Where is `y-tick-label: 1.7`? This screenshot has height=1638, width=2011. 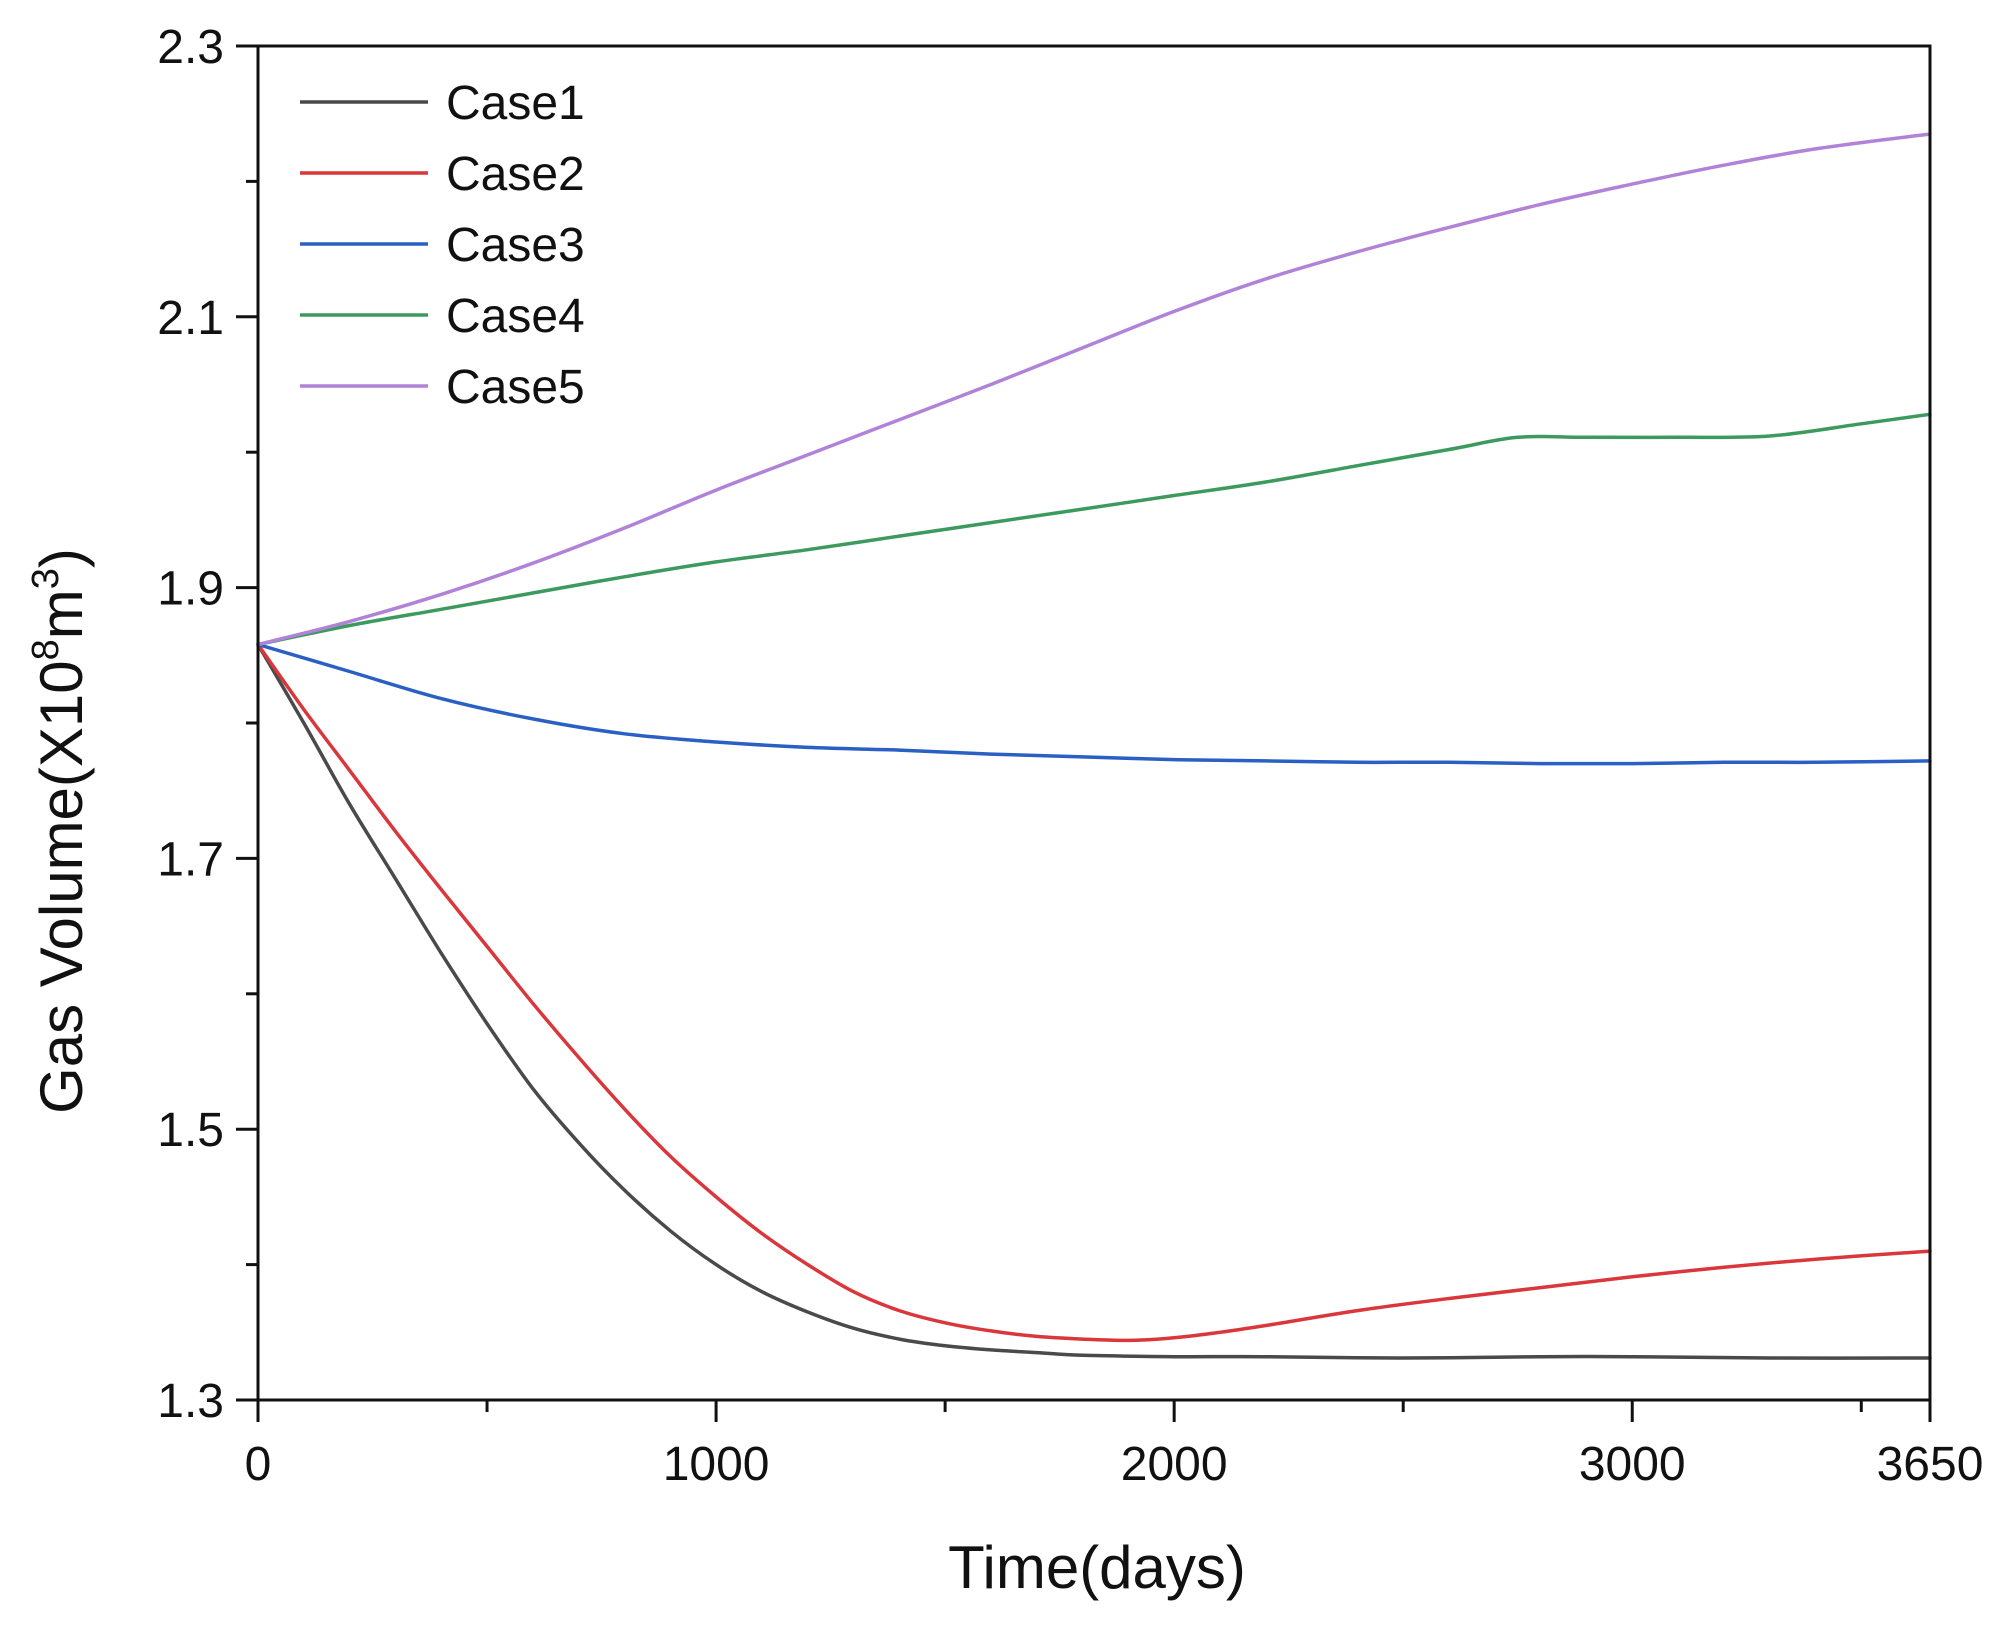
y-tick-label: 1.7 is located at coordinates (190, 859).